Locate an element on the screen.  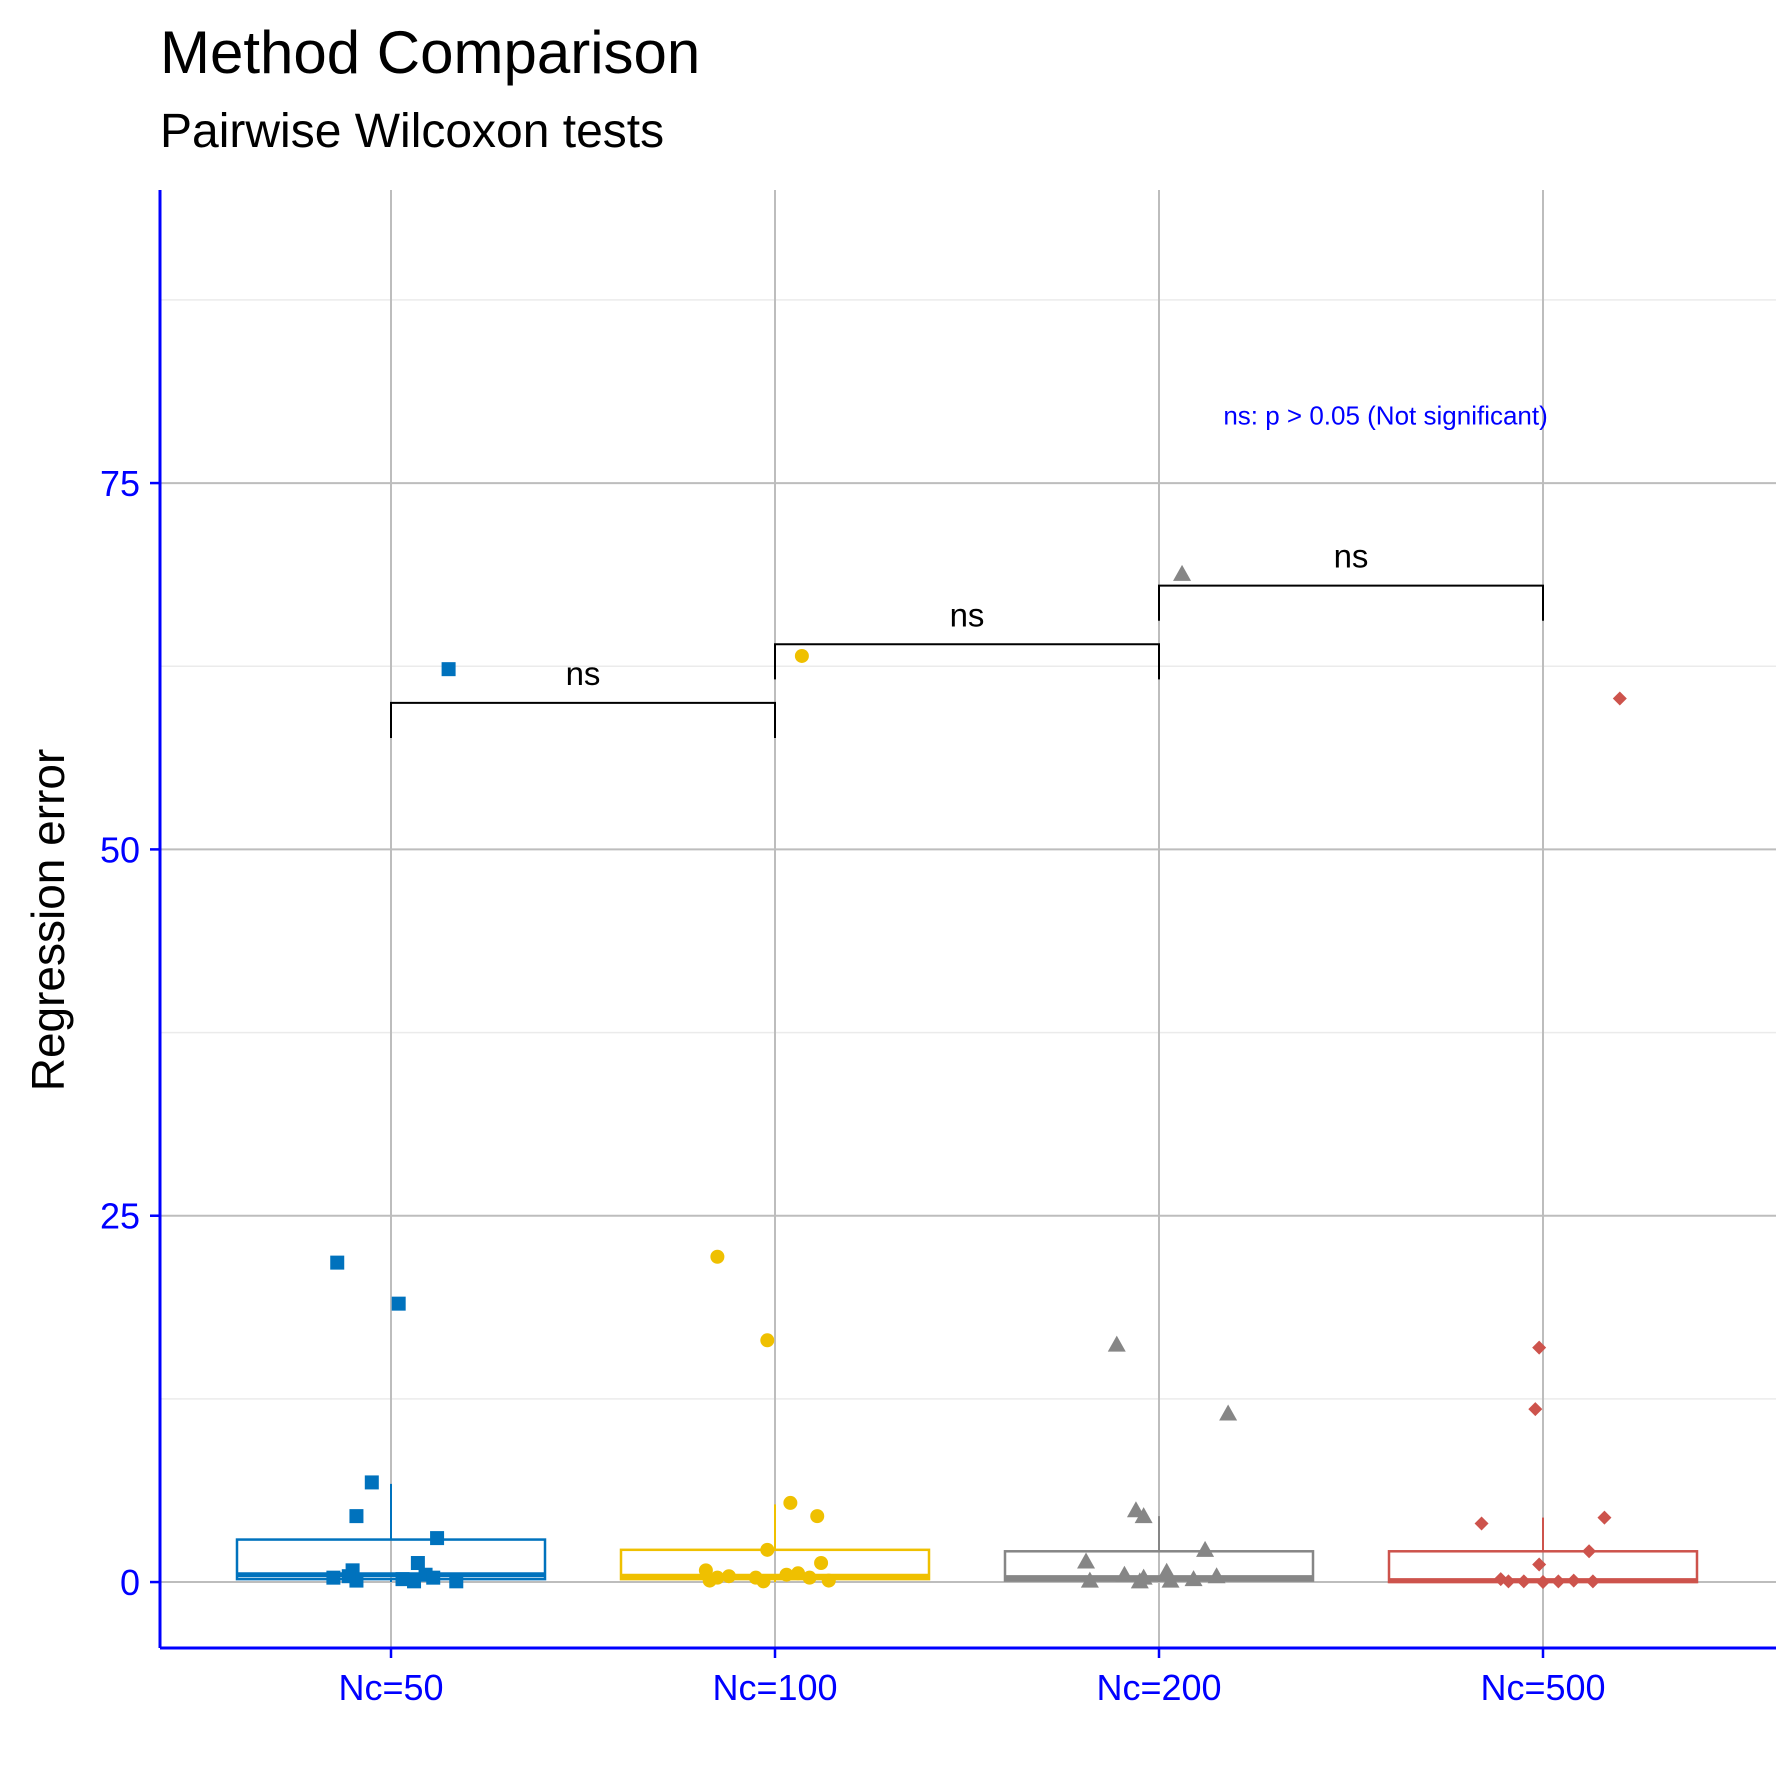
x-tick-label: Nc=100 is located at coordinates (774, 1687).